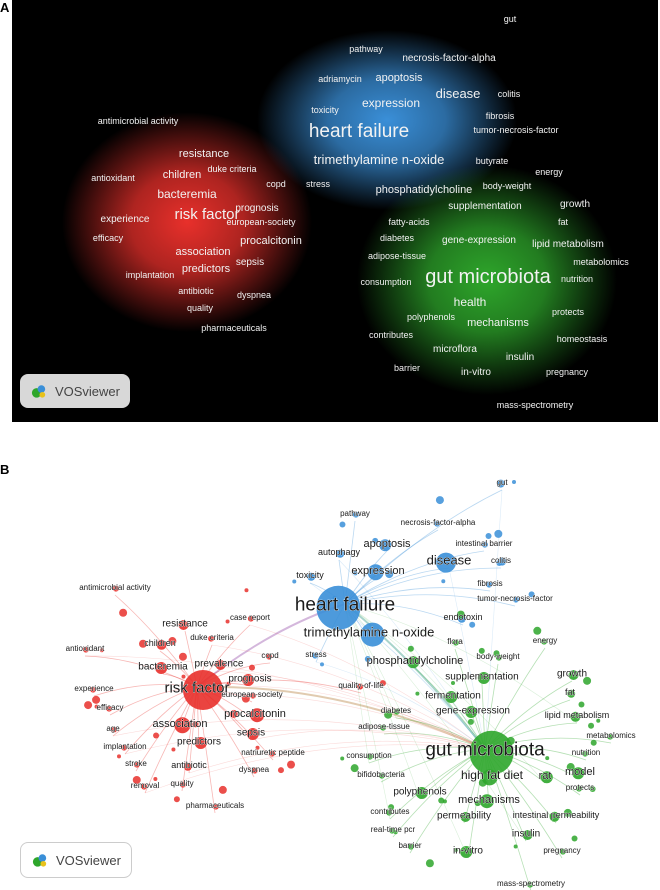 The height and width of the screenshot is (890, 660). I want to click on network-node-removal, so click(144, 786).